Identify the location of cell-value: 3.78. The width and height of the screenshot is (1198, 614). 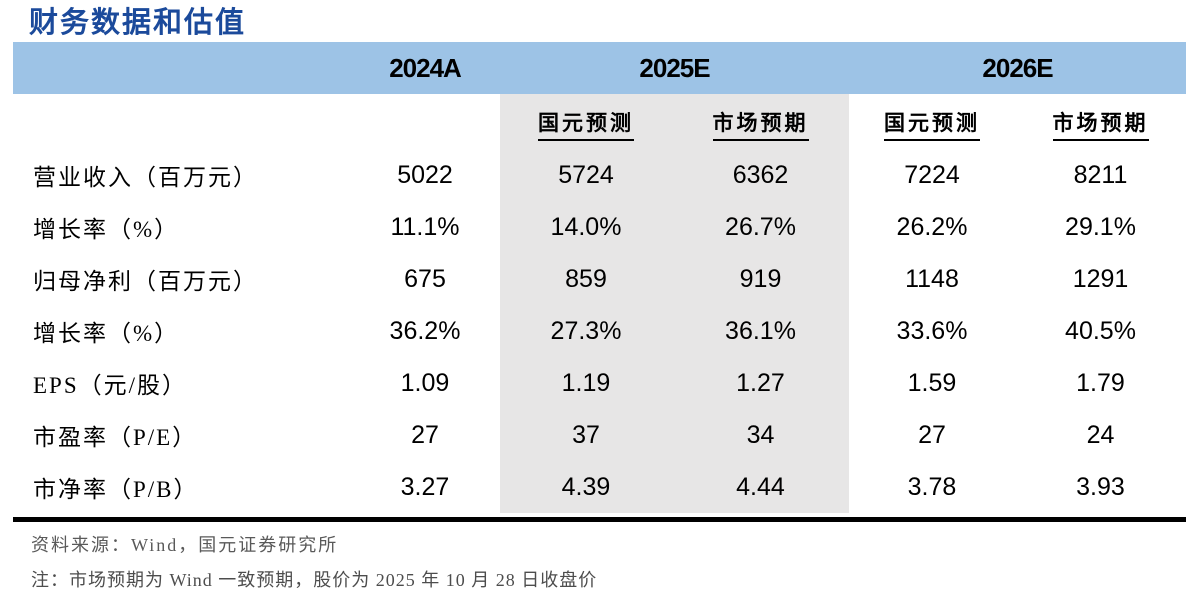
(932, 486).